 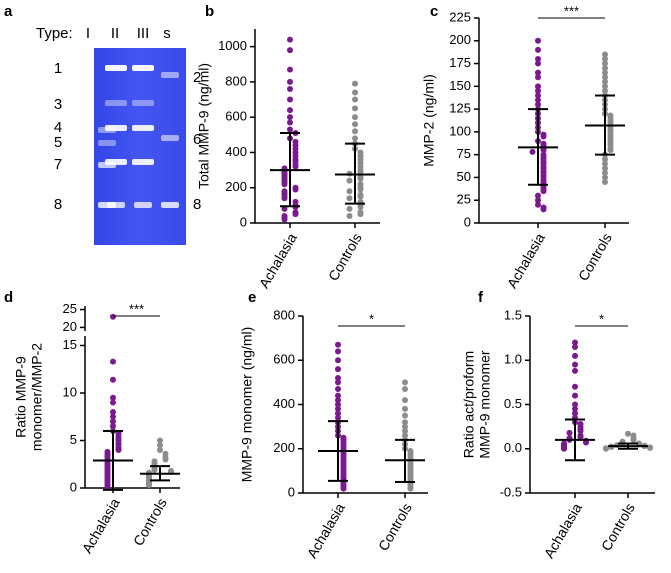 What do you see at coordinates (88, 33) in the screenshot?
I see `lane-label: I` at bounding box center [88, 33].